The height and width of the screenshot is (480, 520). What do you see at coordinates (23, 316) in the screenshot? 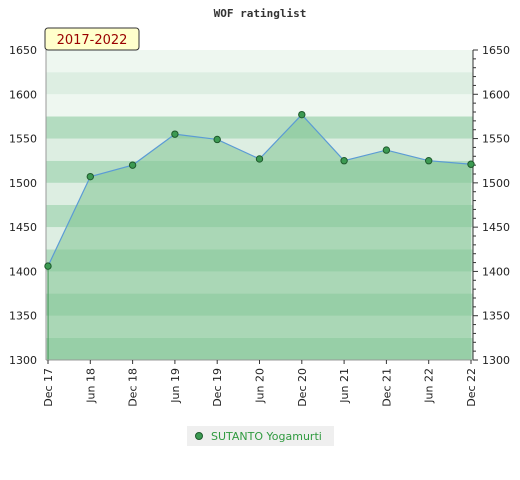
I see `y-tick-label-left: 1350` at bounding box center [23, 316].